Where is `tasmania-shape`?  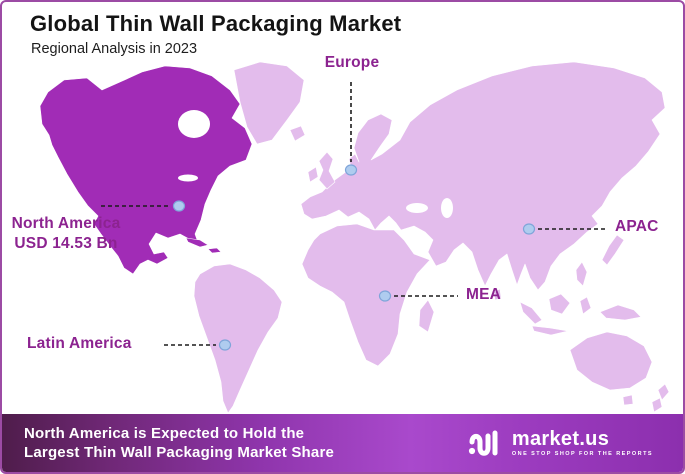 tasmania-shape is located at coordinates (628, 400).